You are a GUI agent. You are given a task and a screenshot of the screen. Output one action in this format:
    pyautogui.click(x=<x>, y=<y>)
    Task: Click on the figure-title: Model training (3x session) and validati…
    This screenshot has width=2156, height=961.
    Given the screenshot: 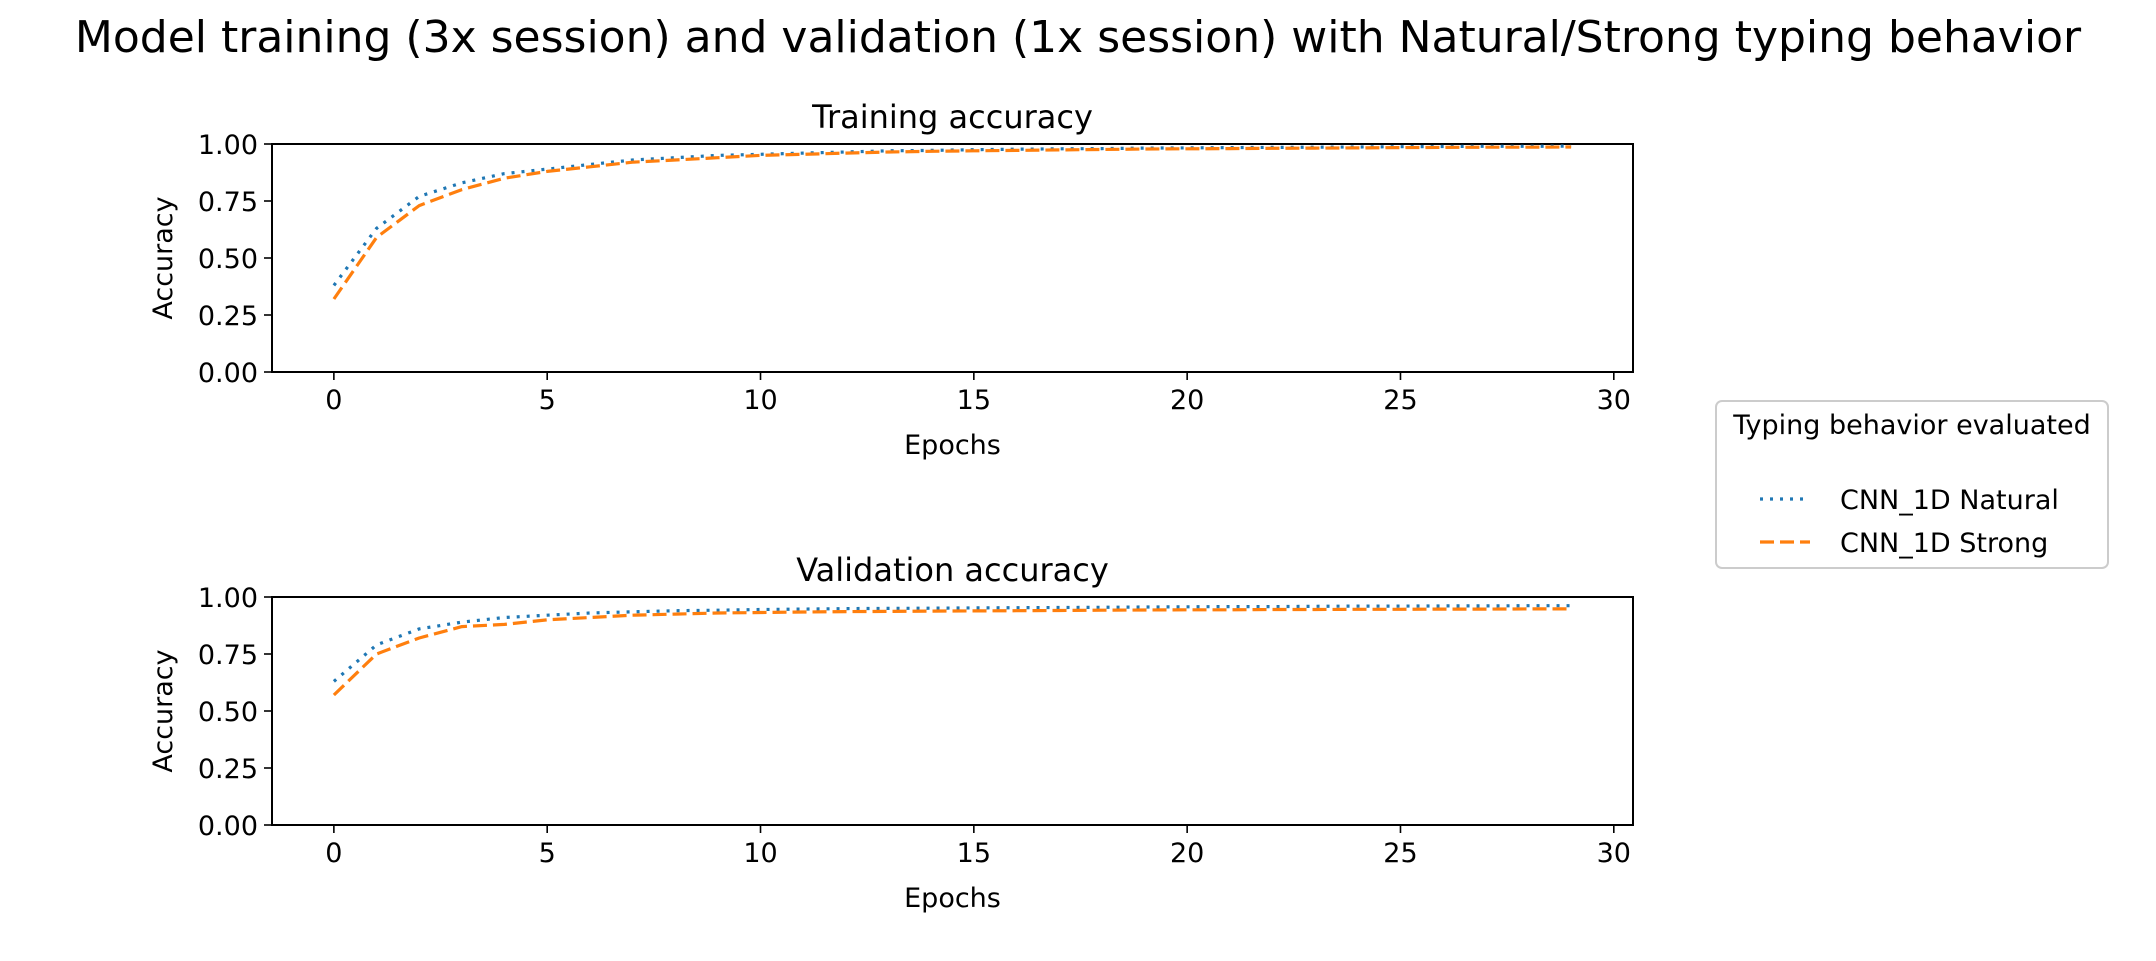 What is the action you would take?
    pyautogui.click(x=1078, y=37)
    